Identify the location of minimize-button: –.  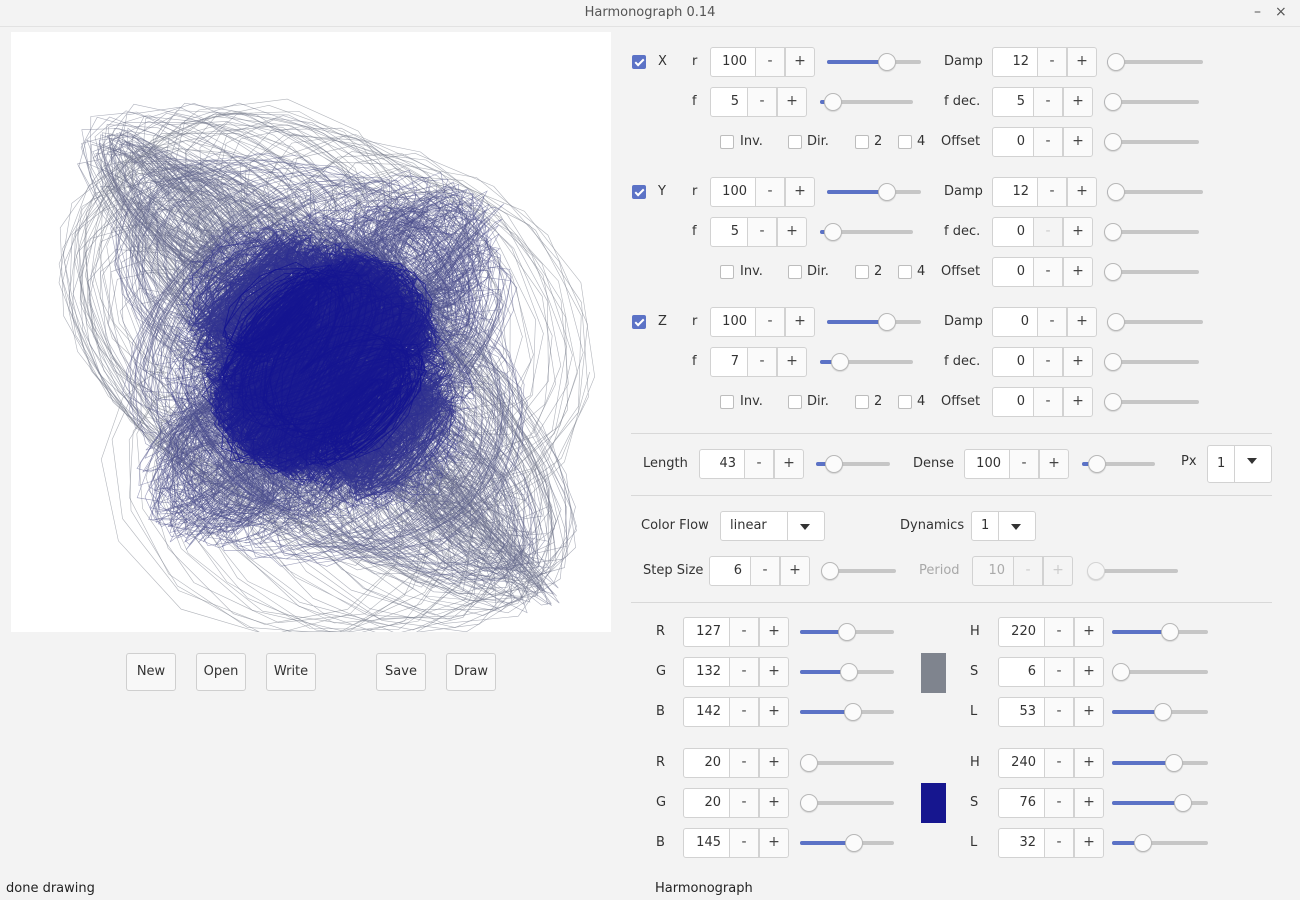
(1257, 12).